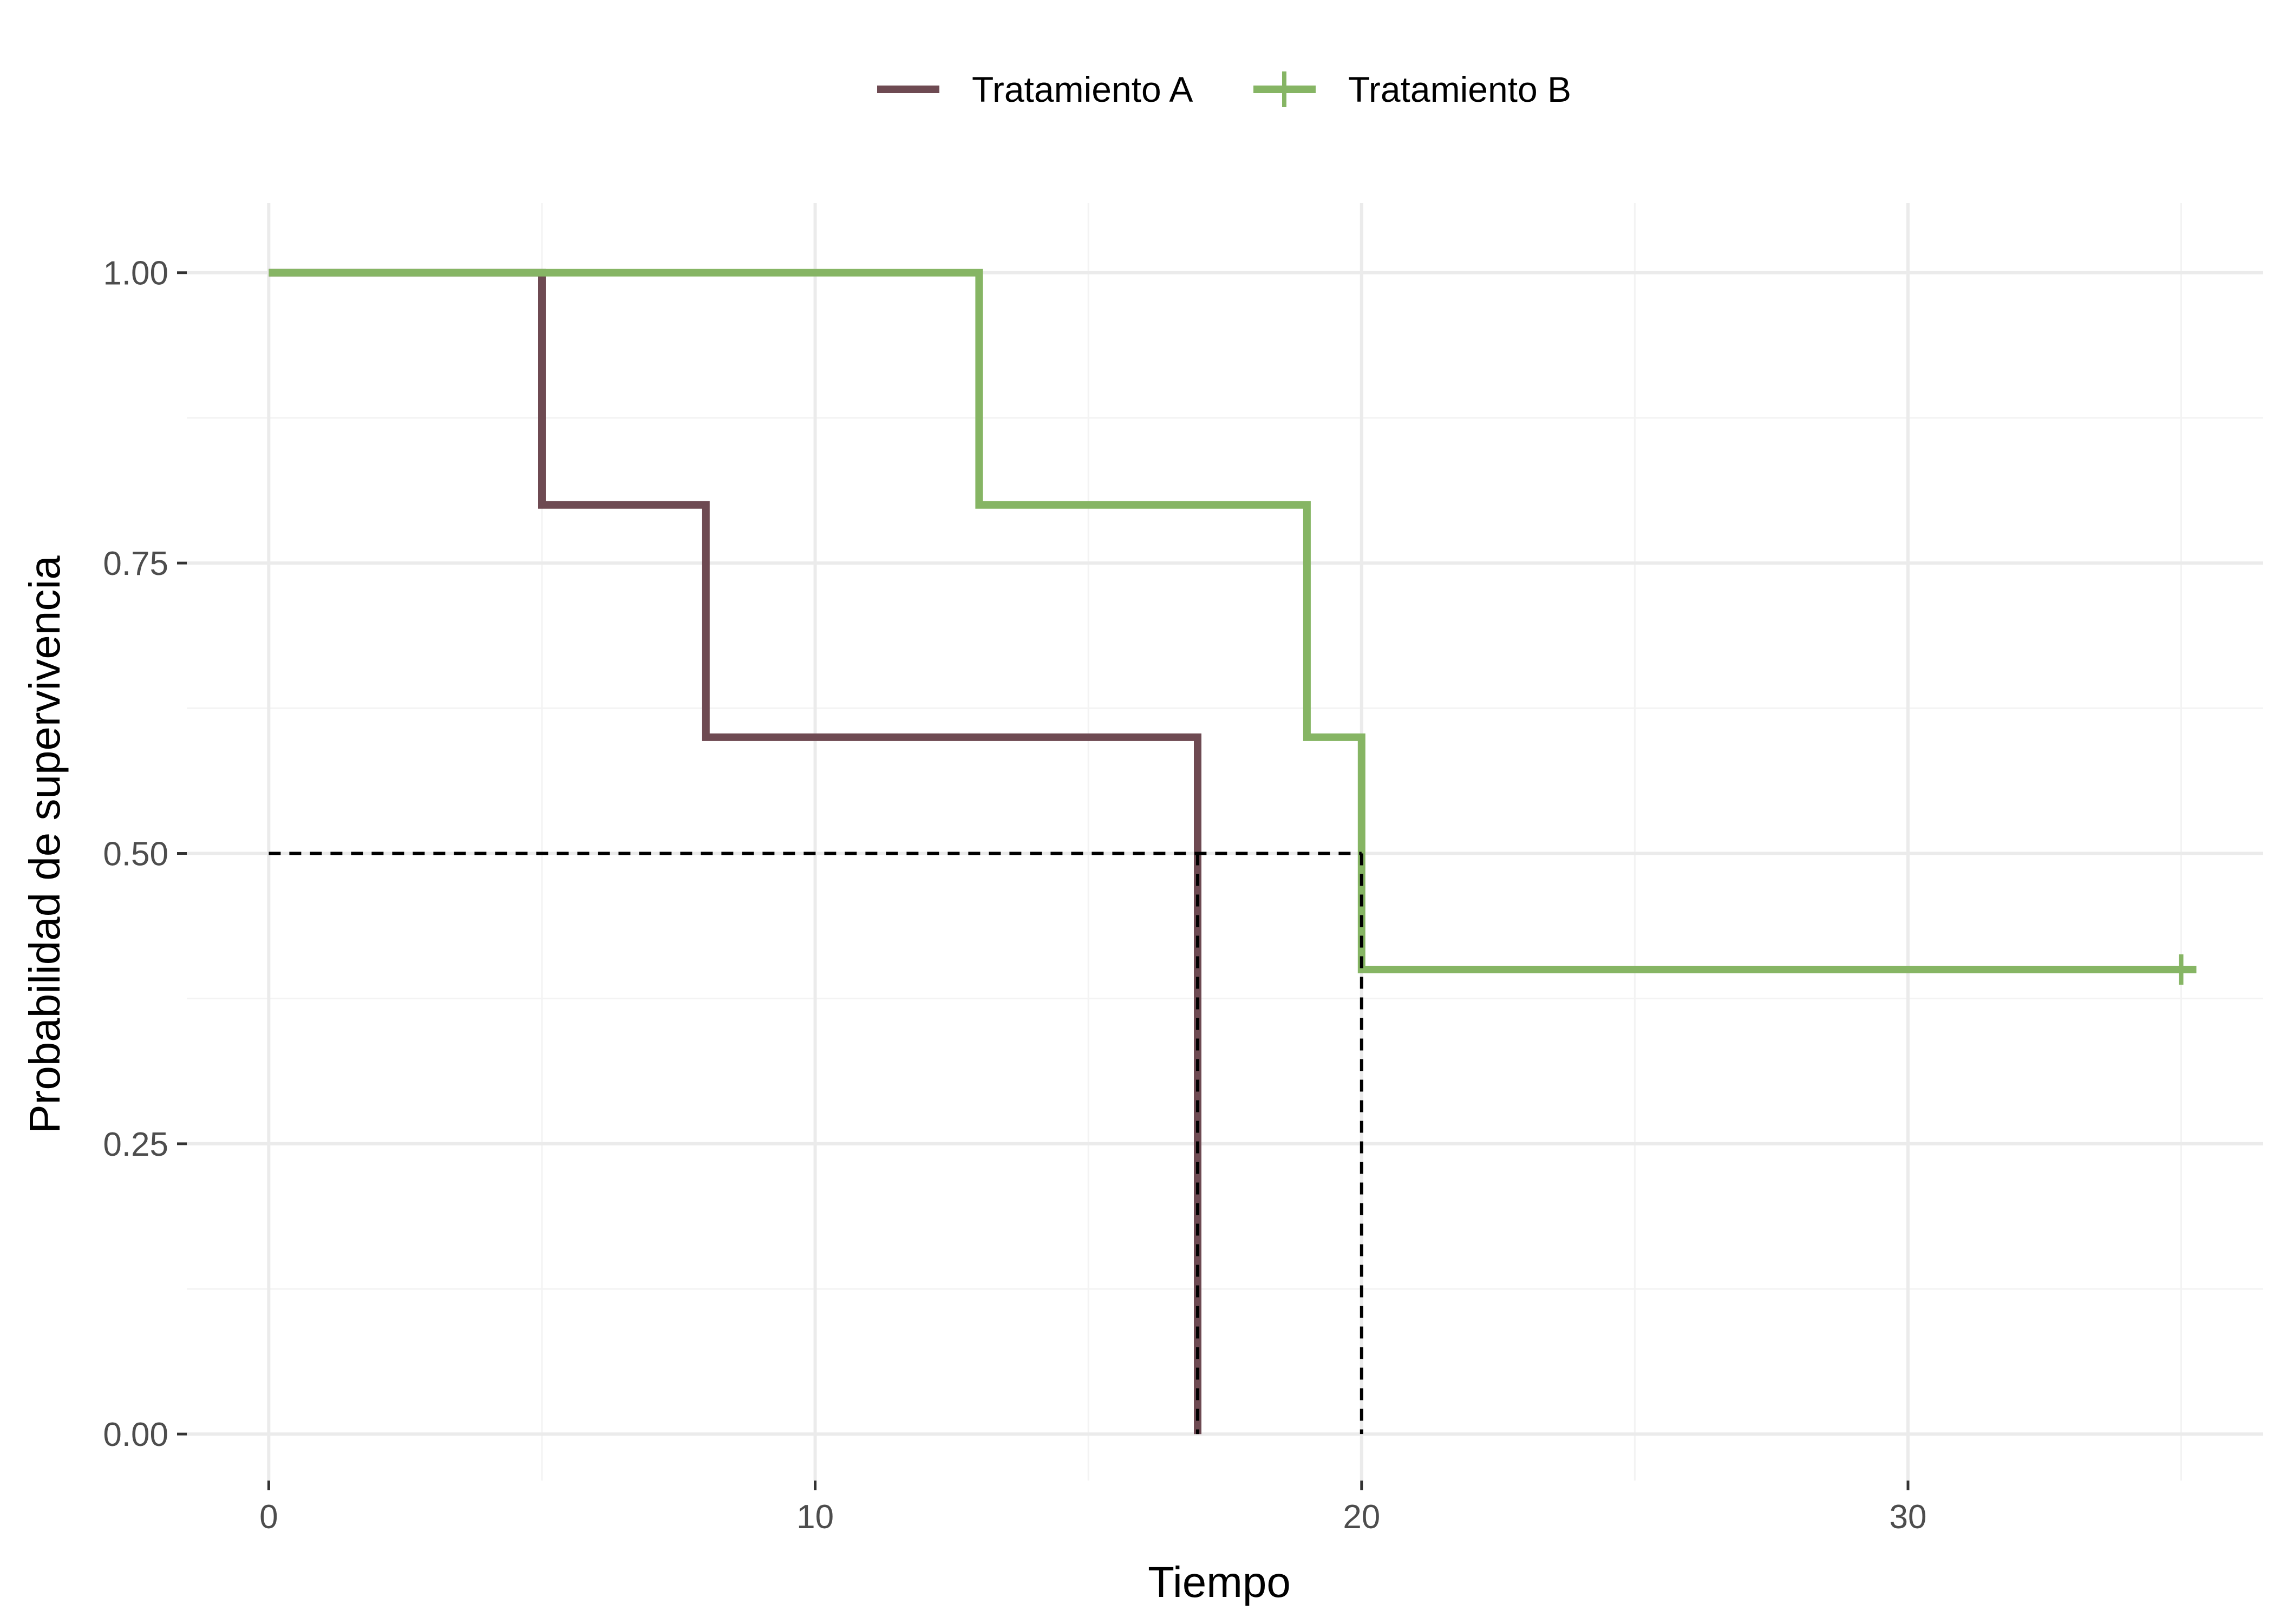 This screenshot has width=2274, height=1624. Describe the element at coordinates (815, 1517) in the screenshot. I see `x-tick-label: 10` at that location.